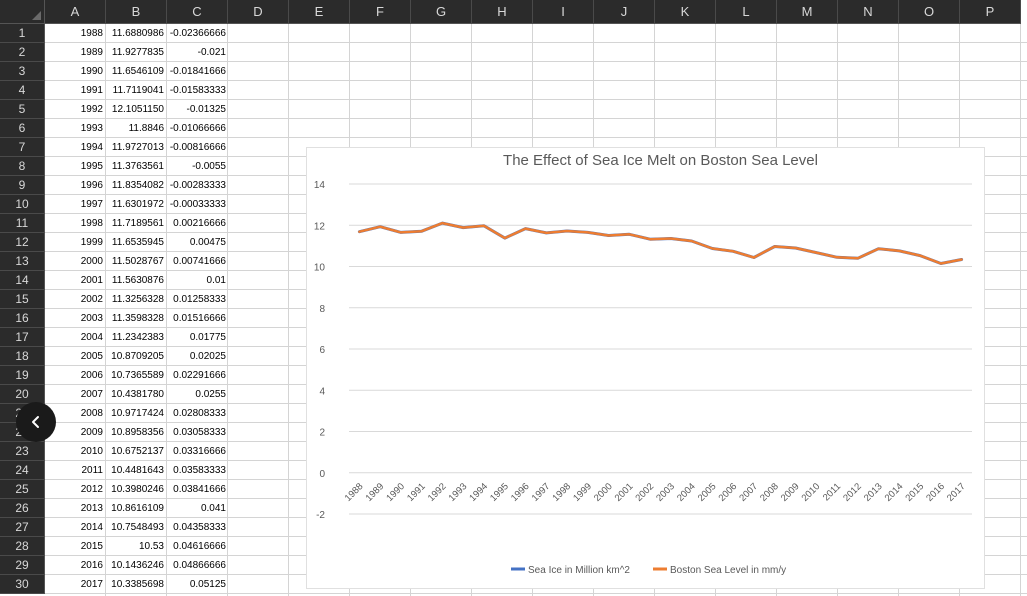 The width and height of the screenshot is (1027, 596). I want to click on cell-a26: 2013, so click(91, 508).